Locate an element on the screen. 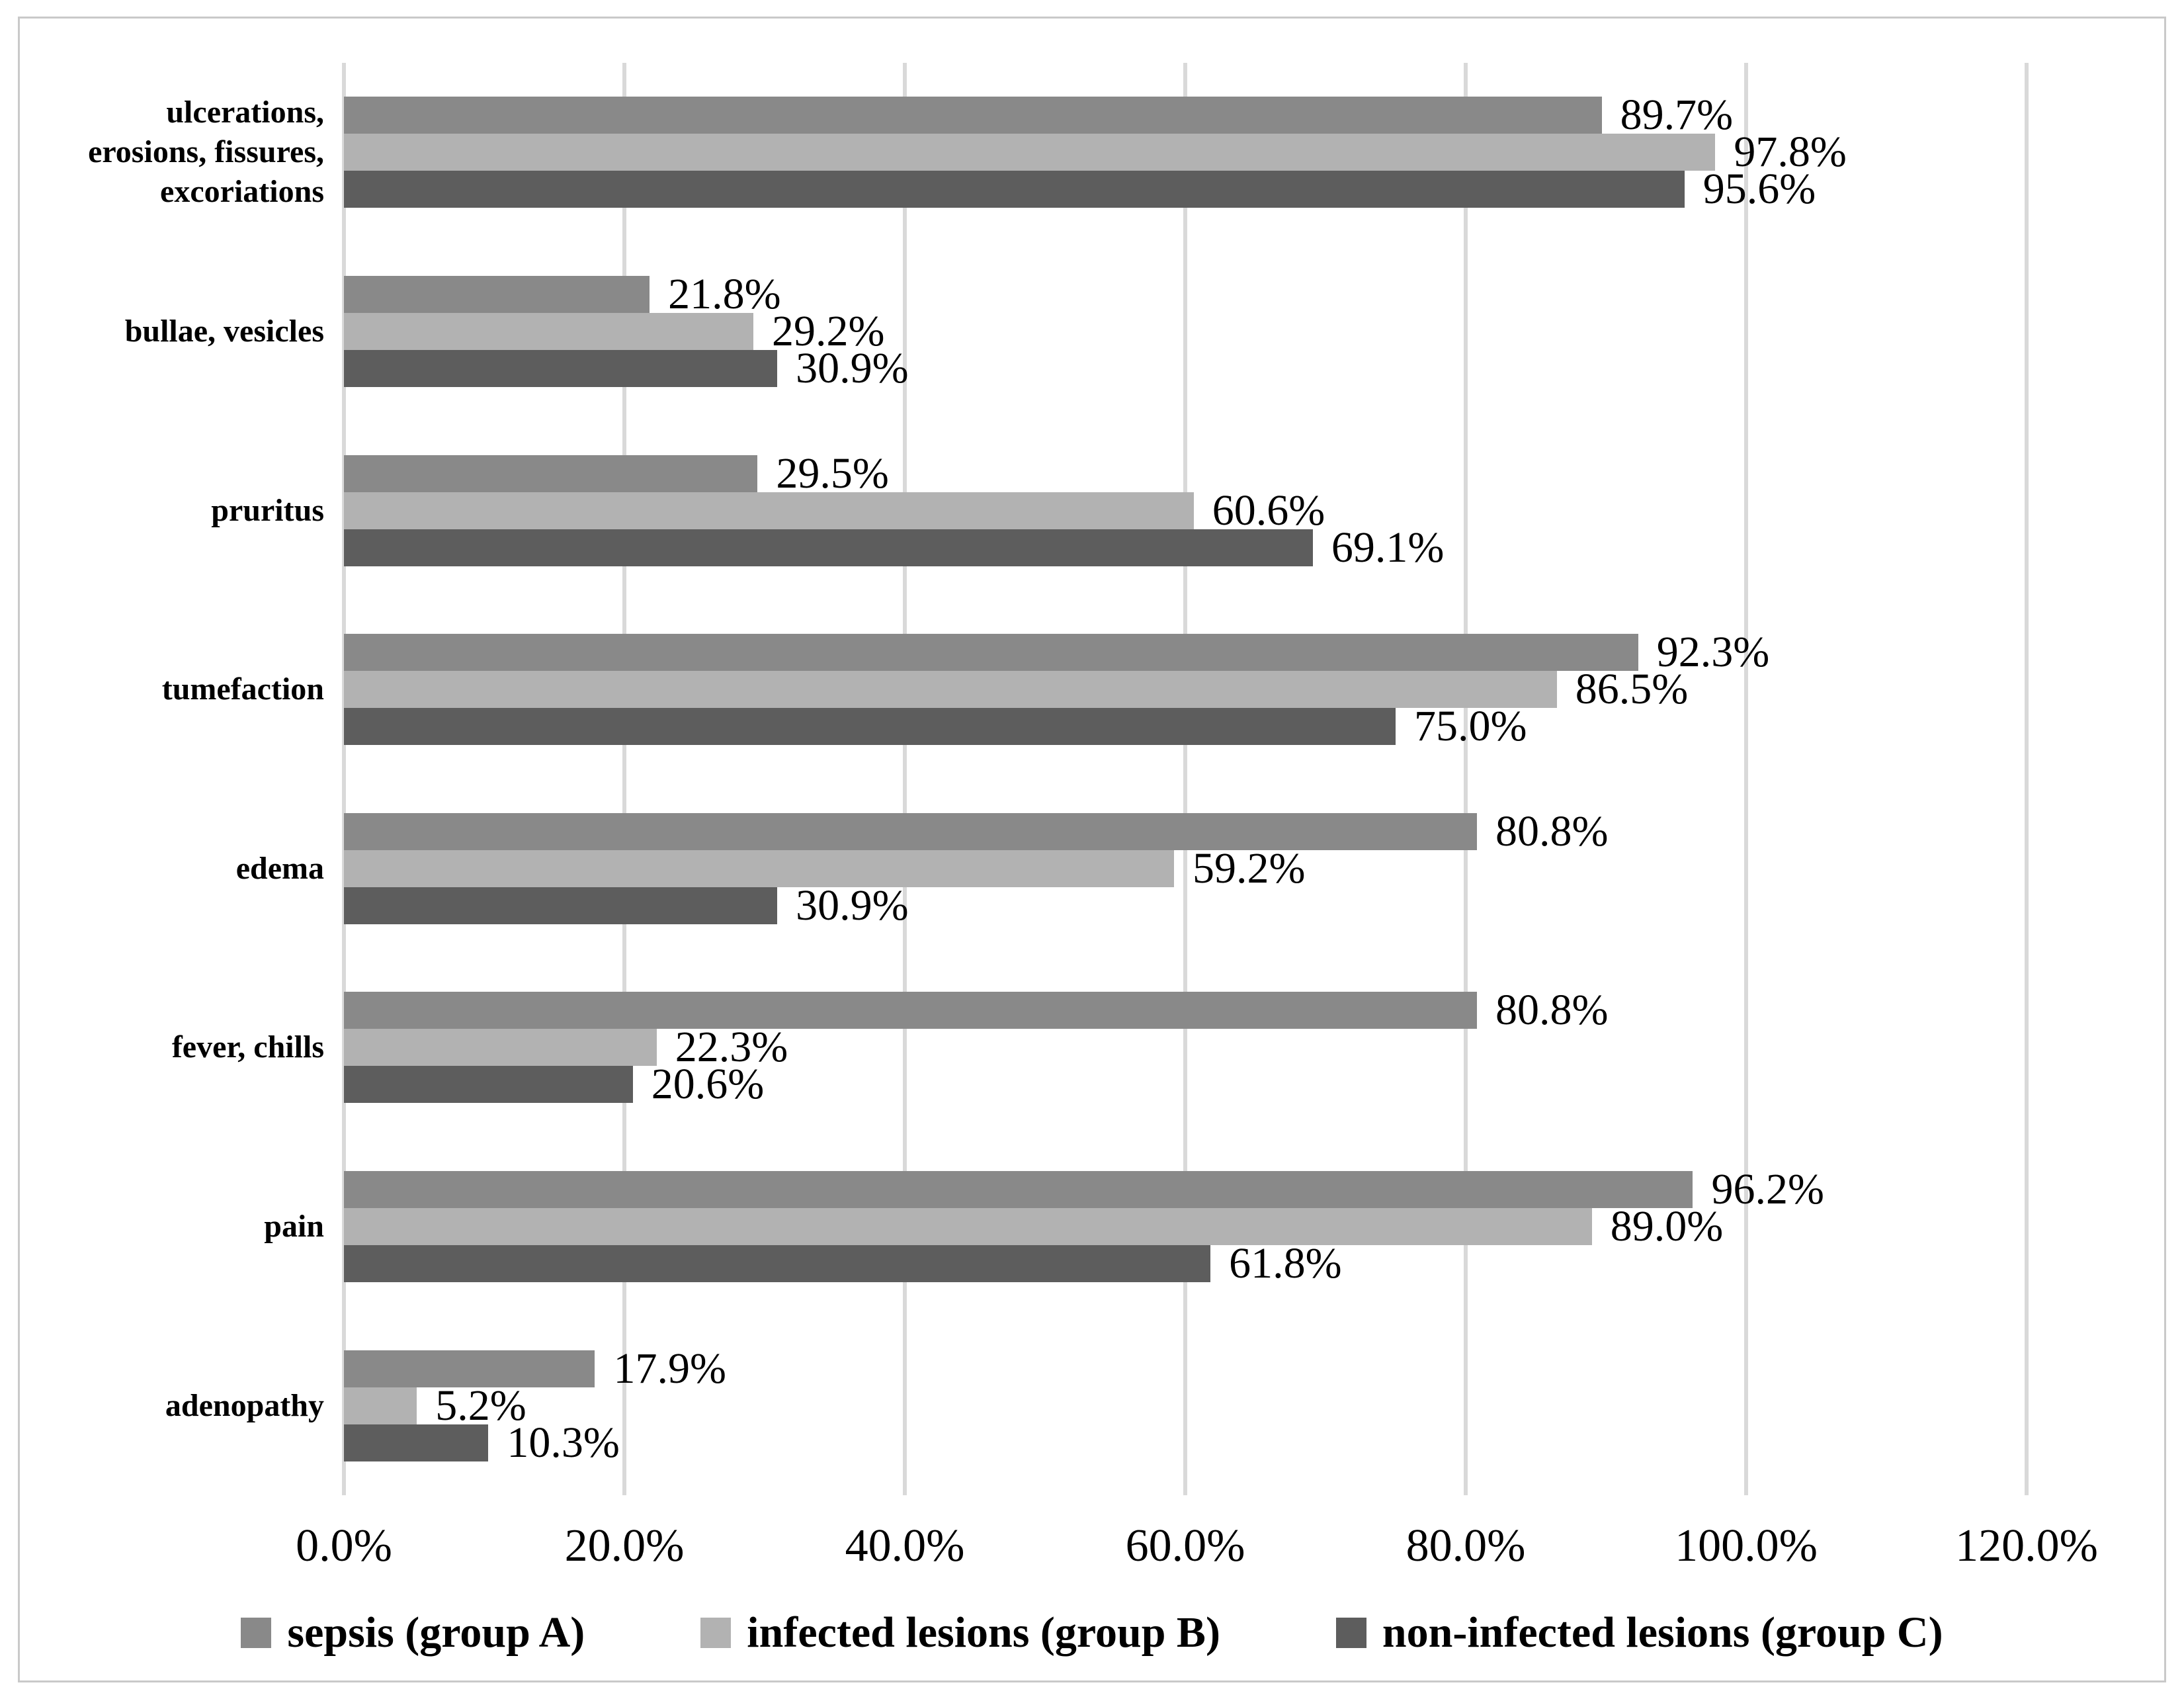  bar-line: 96.2% is located at coordinates (1185, 1189).